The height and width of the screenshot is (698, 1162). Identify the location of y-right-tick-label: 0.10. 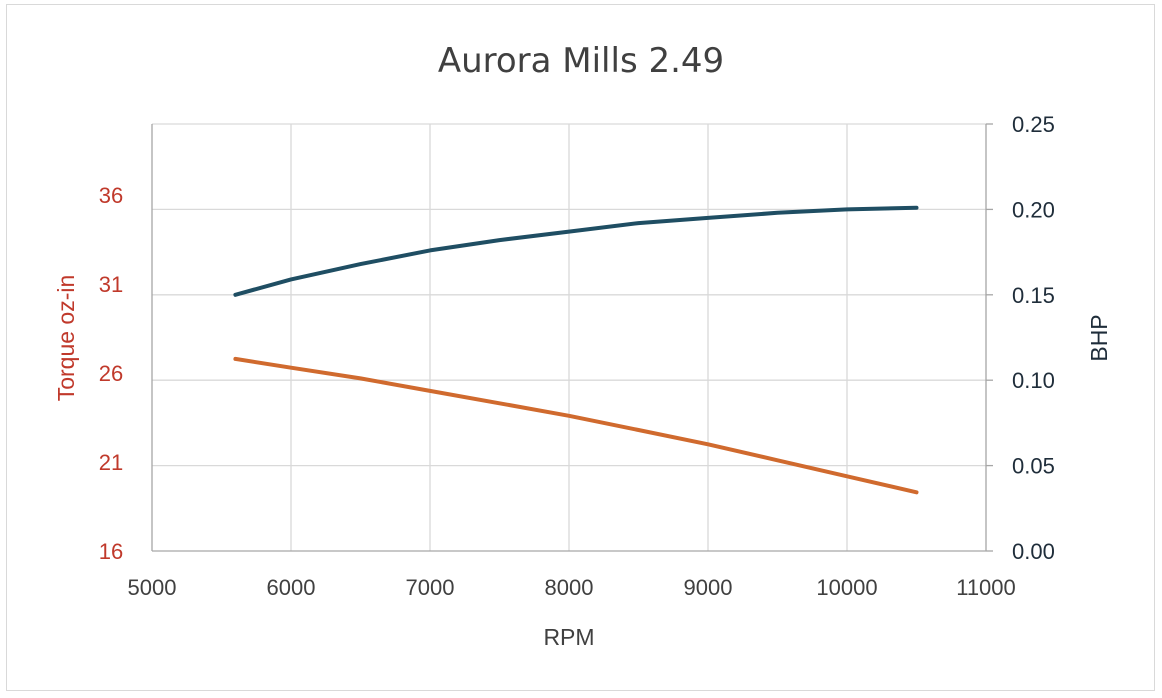
(1033, 380).